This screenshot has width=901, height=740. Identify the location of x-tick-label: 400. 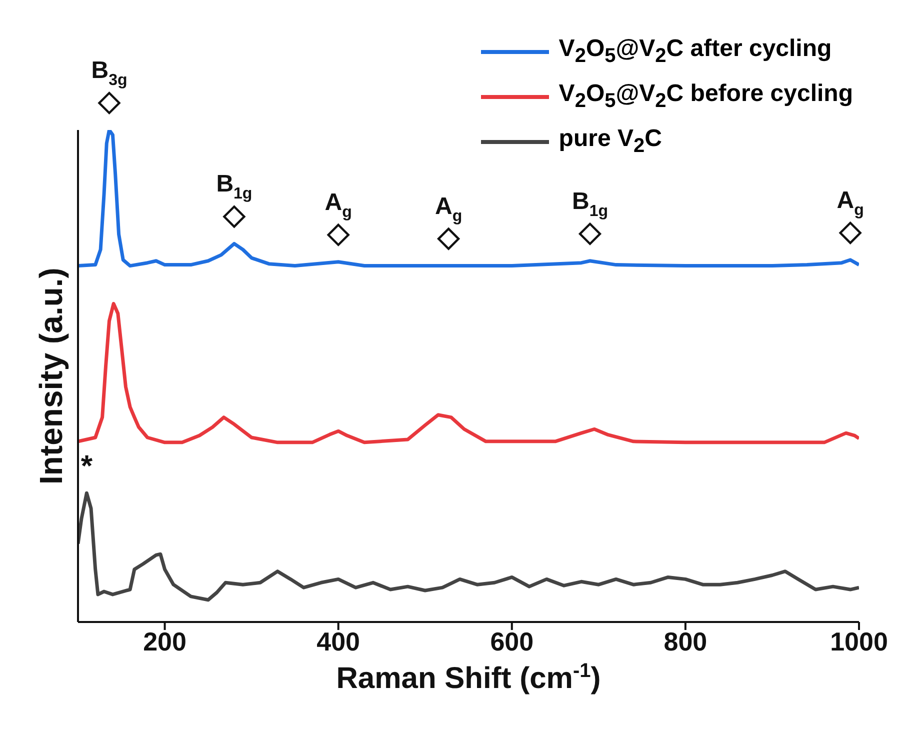
(338, 641).